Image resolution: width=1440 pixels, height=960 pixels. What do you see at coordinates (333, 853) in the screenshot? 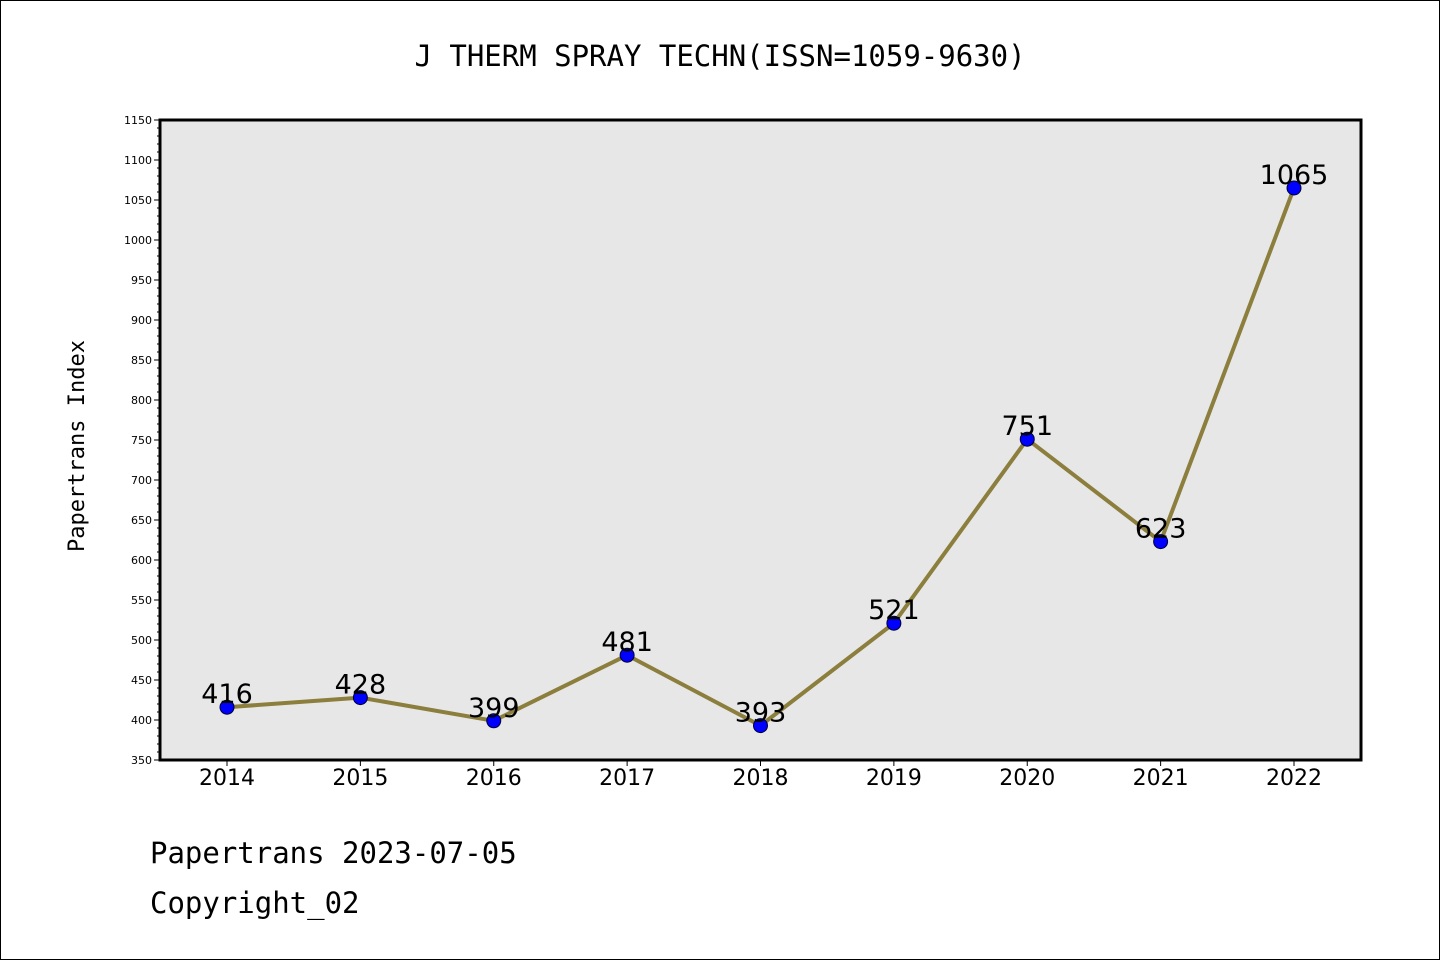
I see `footer-date-text: Papertrans 2023-07-05` at bounding box center [333, 853].